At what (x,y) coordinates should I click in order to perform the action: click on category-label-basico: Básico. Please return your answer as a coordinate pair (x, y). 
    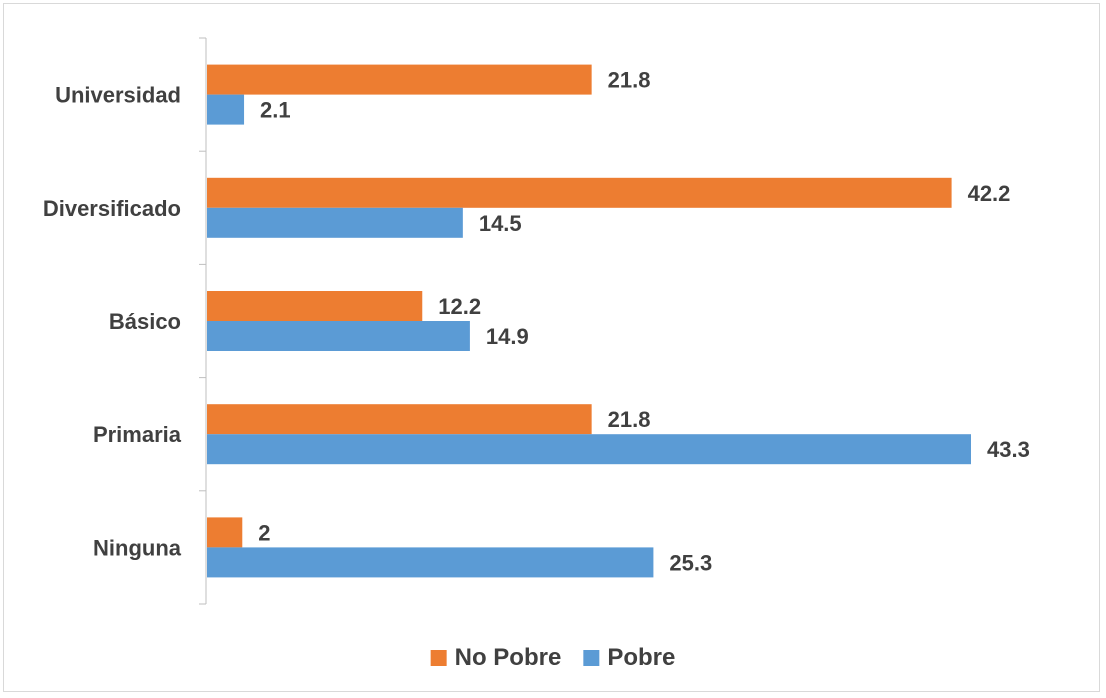
    Looking at the image, I should click on (145, 321).